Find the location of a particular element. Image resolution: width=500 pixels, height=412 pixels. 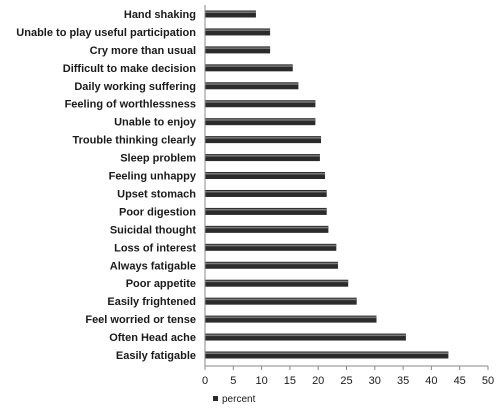

category-label: Feel worried or tense is located at coordinates (140, 320).